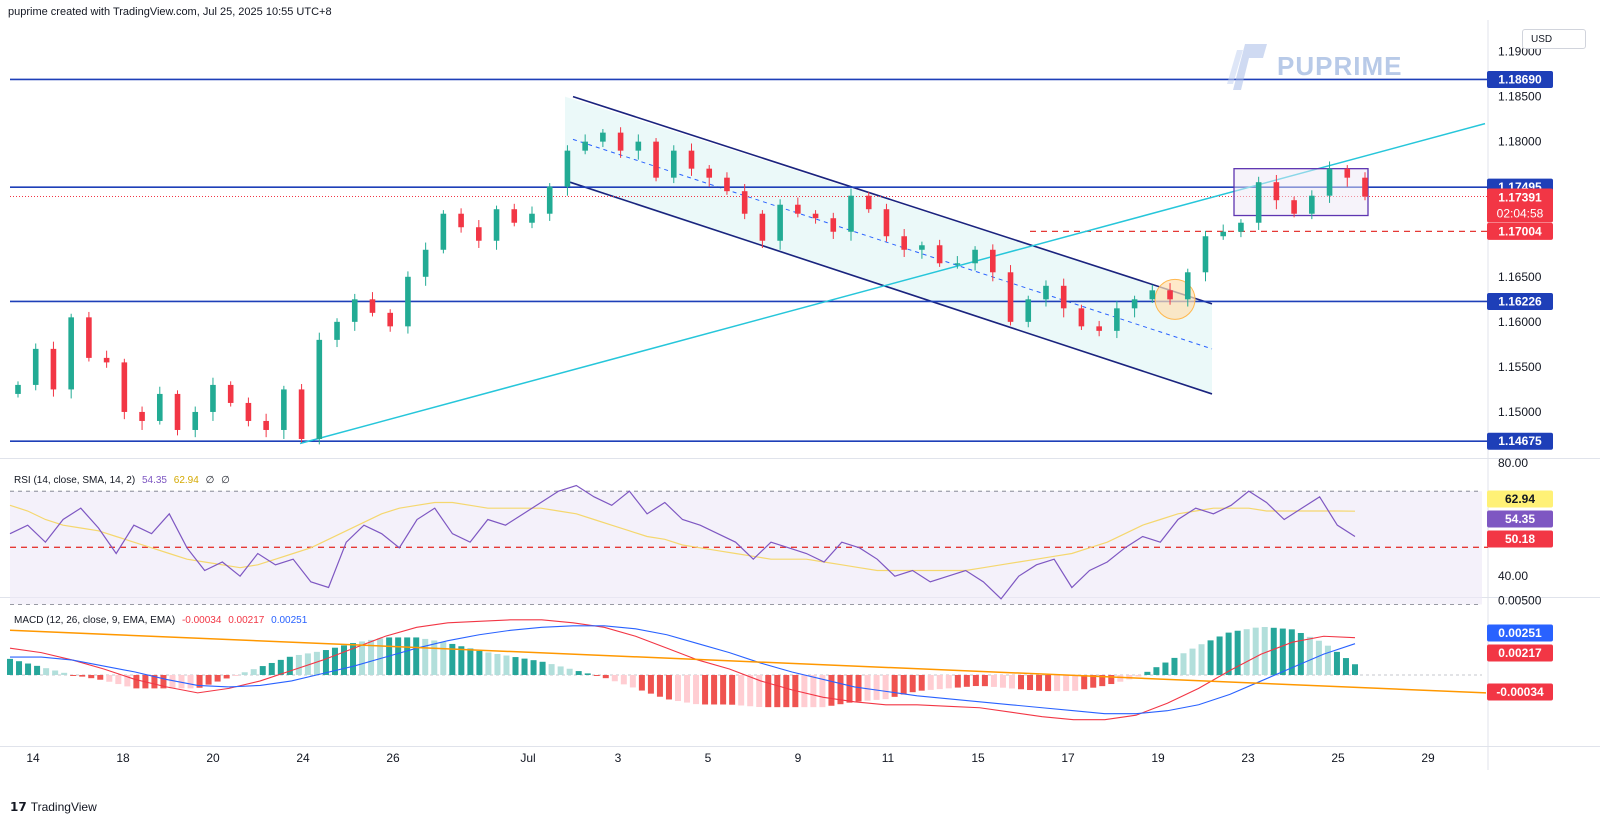 Image resolution: width=1600 pixels, height=820 pixels. What do you see at coordinates (1513, 463) in the screenshot?
I see `rsi-tick-label: 80.00` at bounding box center [1513, 463].